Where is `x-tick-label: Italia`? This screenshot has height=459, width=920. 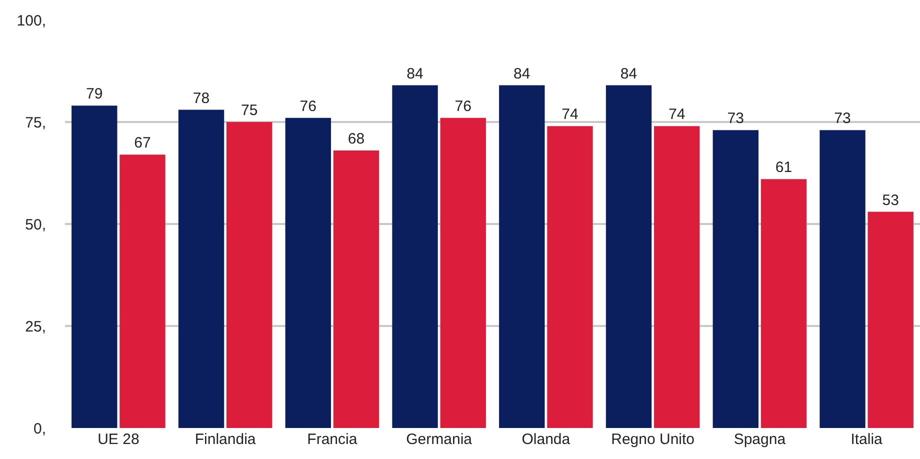
x-tick-label: Italia is located at coordinates (867, 439).